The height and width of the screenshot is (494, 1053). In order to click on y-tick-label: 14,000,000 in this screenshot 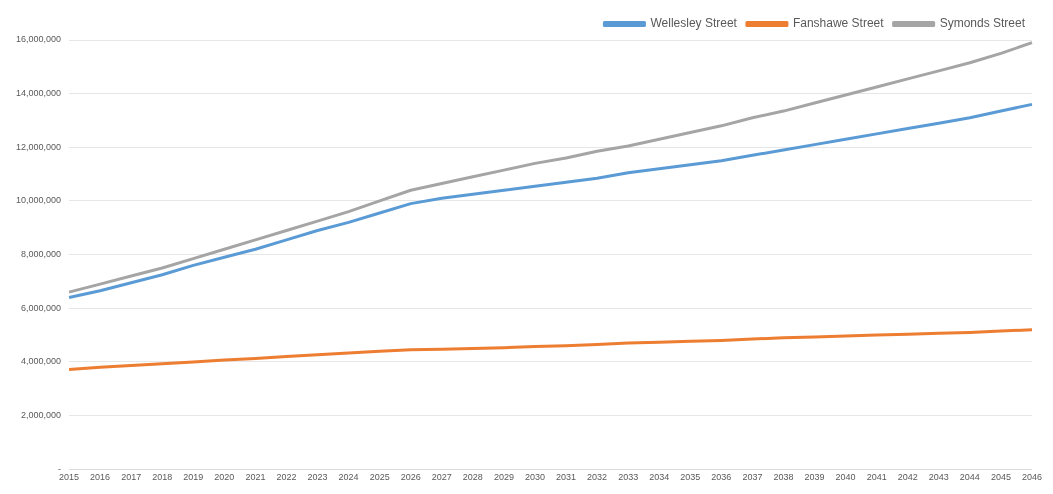, I will do `click(39, 93)`.